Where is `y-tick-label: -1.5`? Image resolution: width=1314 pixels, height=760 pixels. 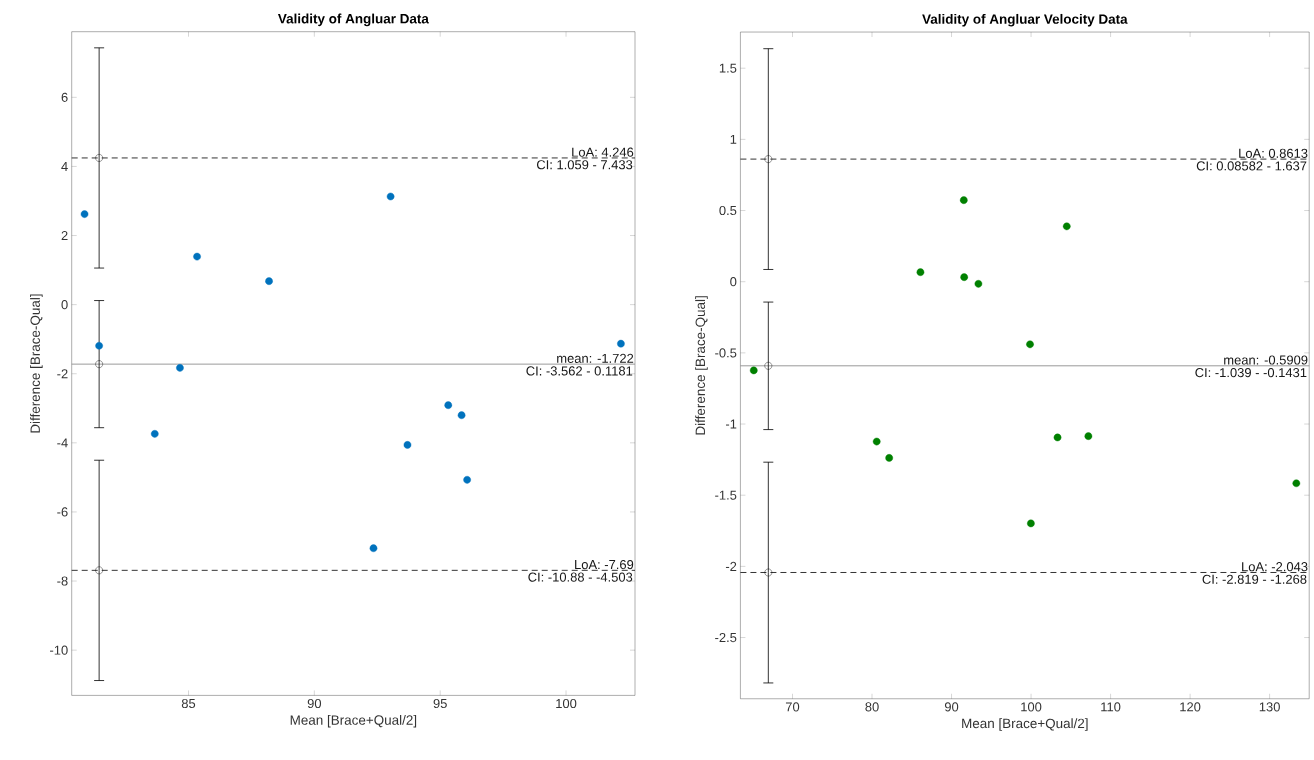
y-tick-label: -1.5 is located at coordinates (726, 495).